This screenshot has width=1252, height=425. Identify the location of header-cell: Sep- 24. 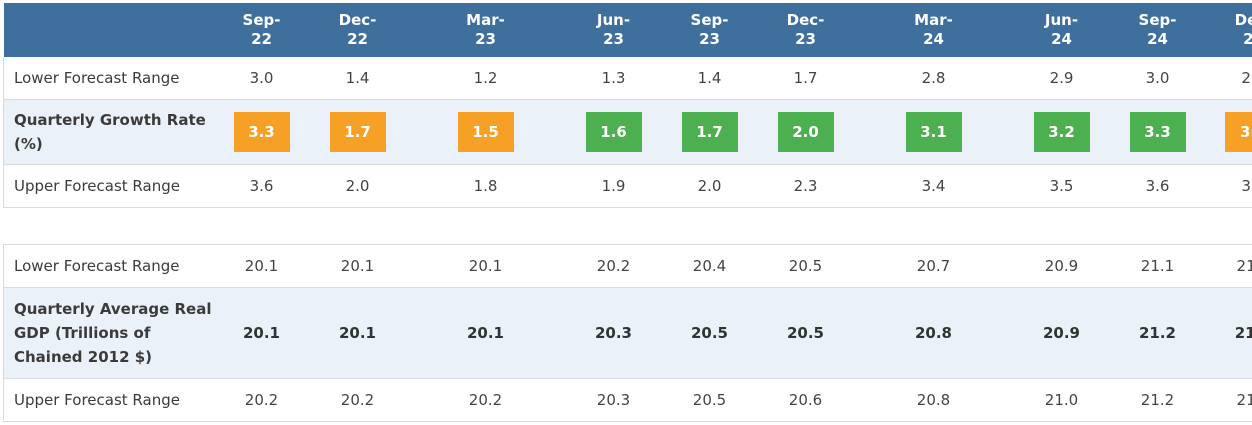
(1158, 30).